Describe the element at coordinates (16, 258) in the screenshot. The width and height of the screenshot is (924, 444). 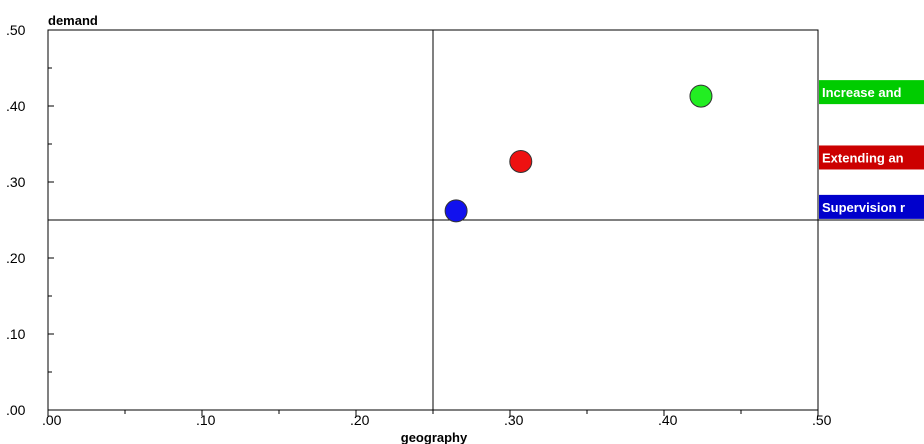
I see `y-tick-label: .20` at that location.